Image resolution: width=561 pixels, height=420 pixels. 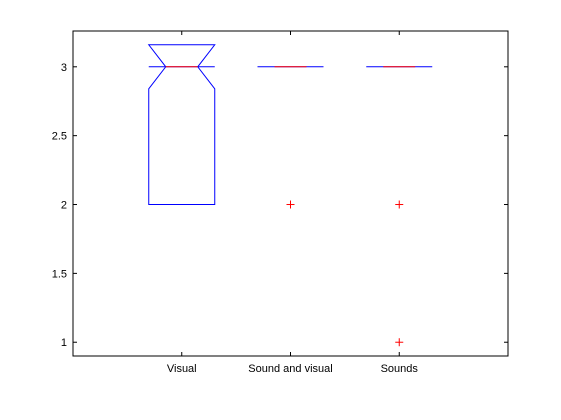 I want to click on box-outline, so click(x=181, y=125).